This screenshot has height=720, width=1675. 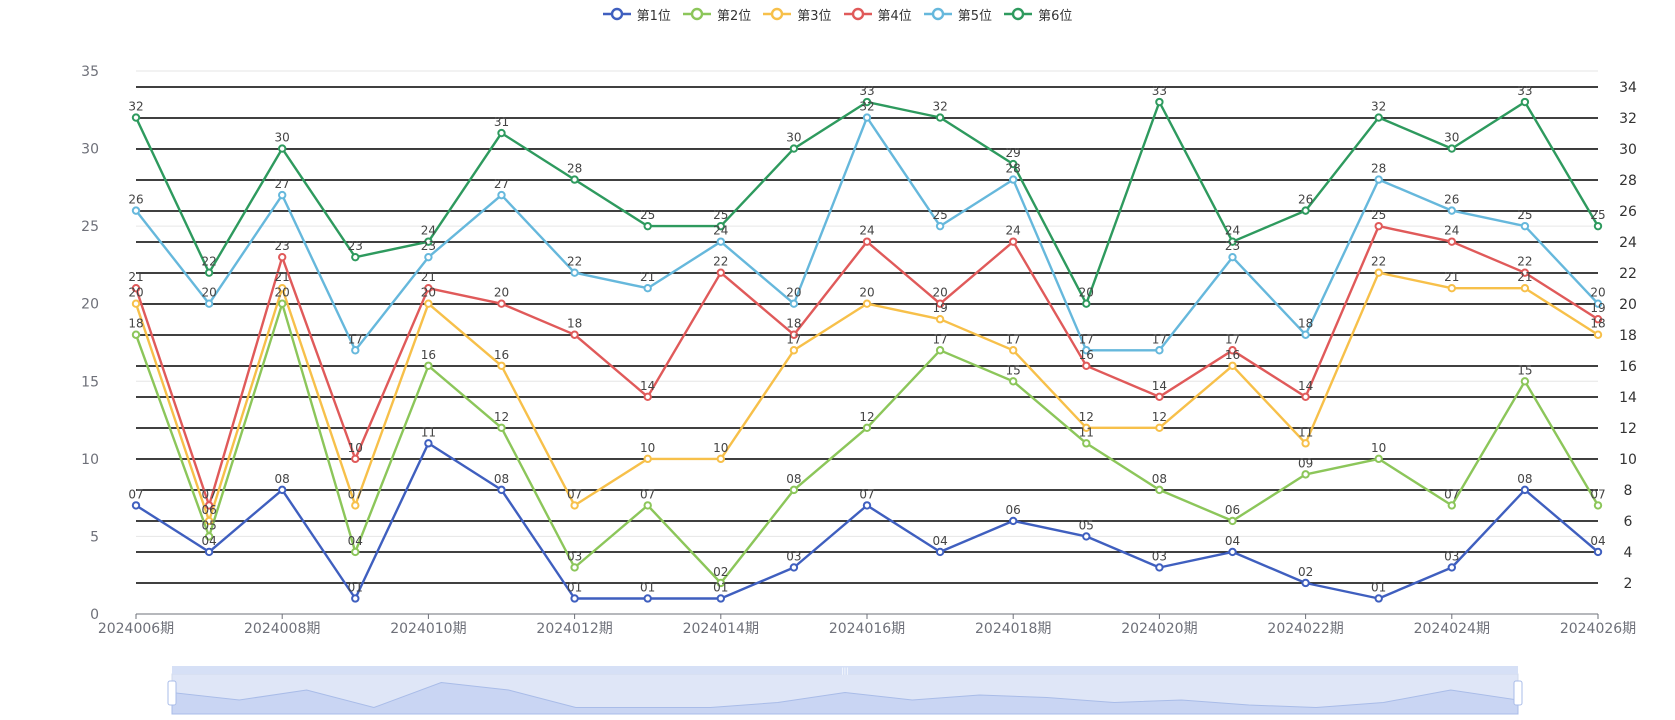 I want to click on legend-item-5: 第5位, so click(x=957, y=14).